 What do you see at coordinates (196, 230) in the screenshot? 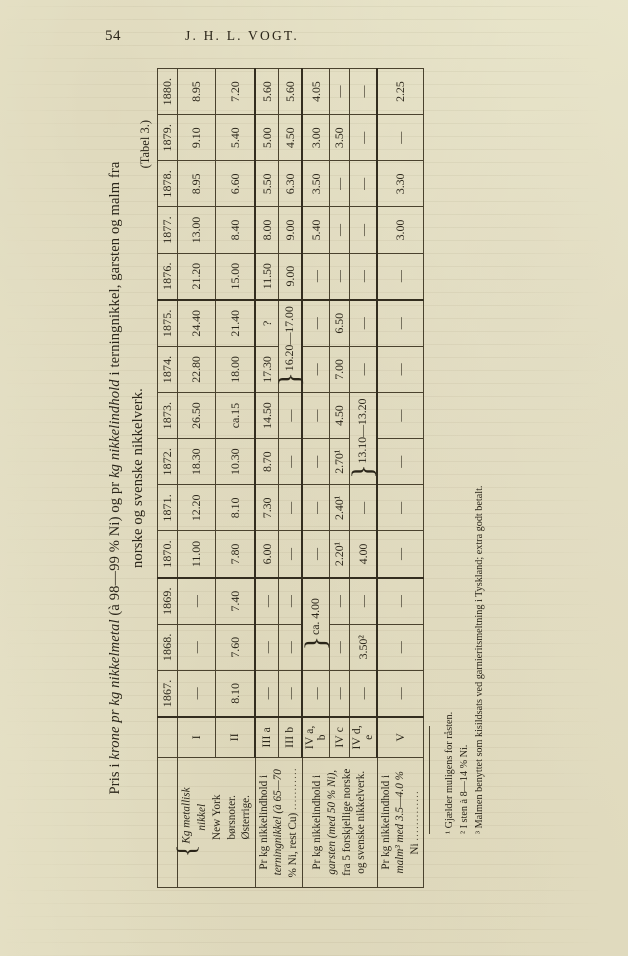
I see `cell-I-1877: 13.00` at bounding box center [196, 230].